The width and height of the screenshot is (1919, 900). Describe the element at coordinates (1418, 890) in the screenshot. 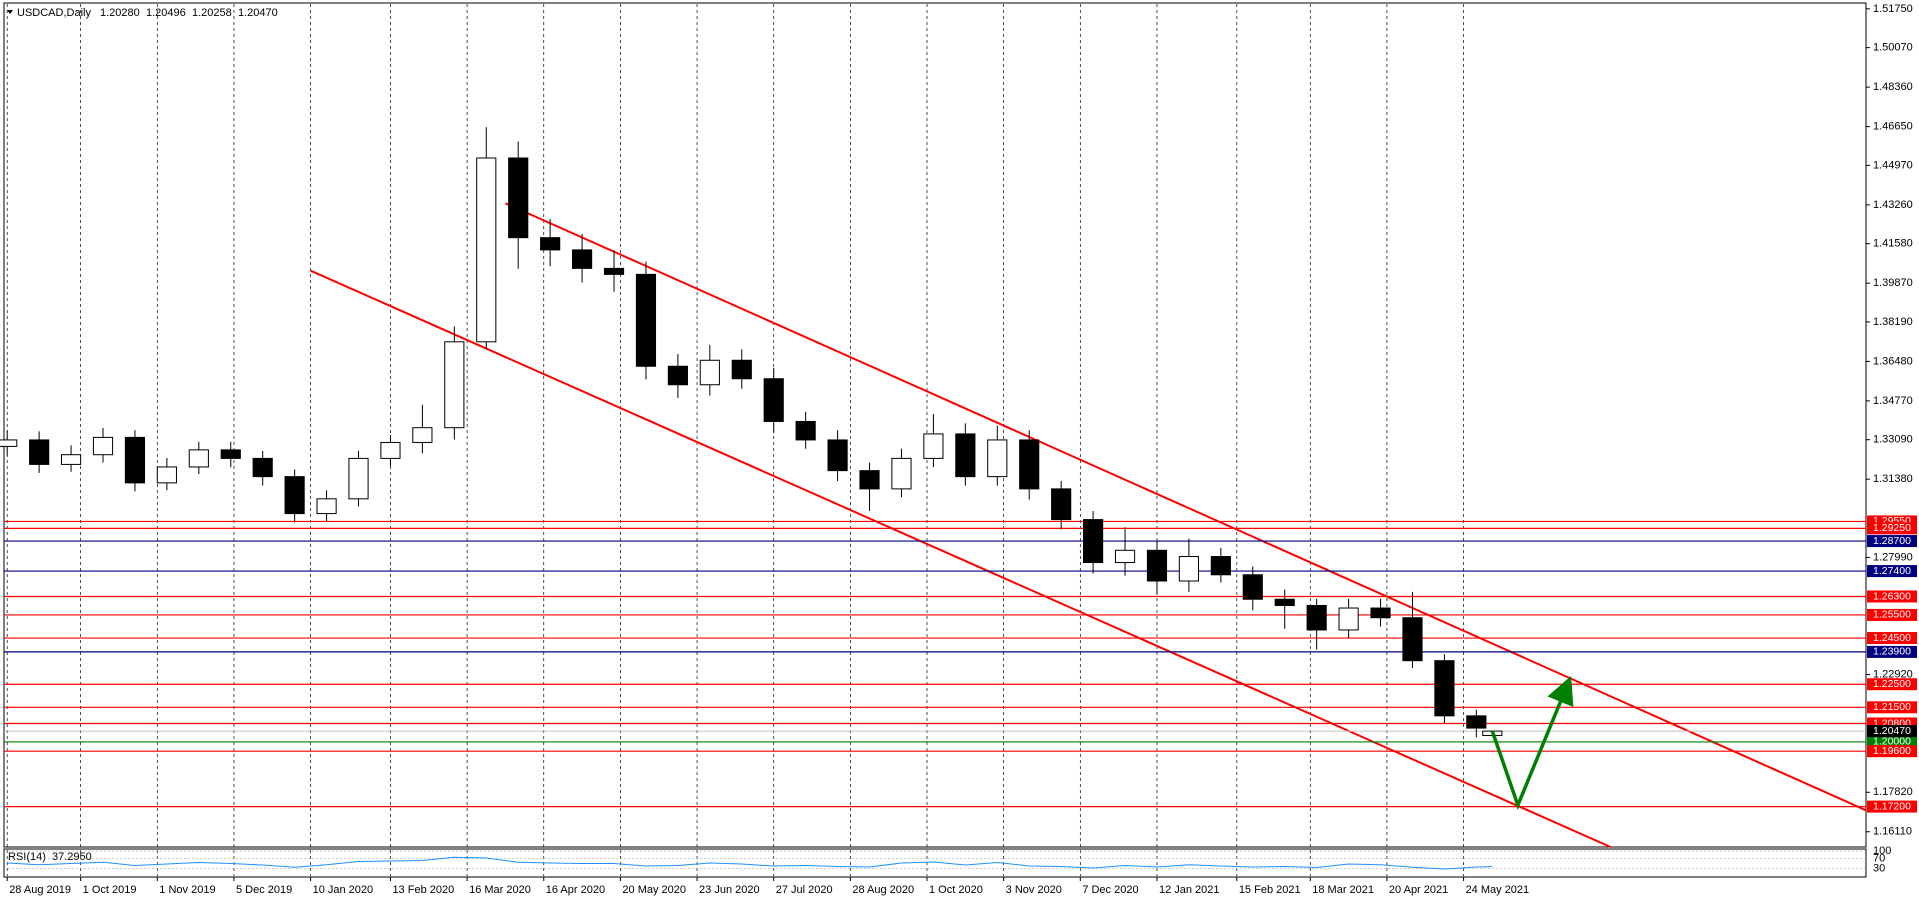

I see `x-tick-label: 20 Apr 2021` at that location.